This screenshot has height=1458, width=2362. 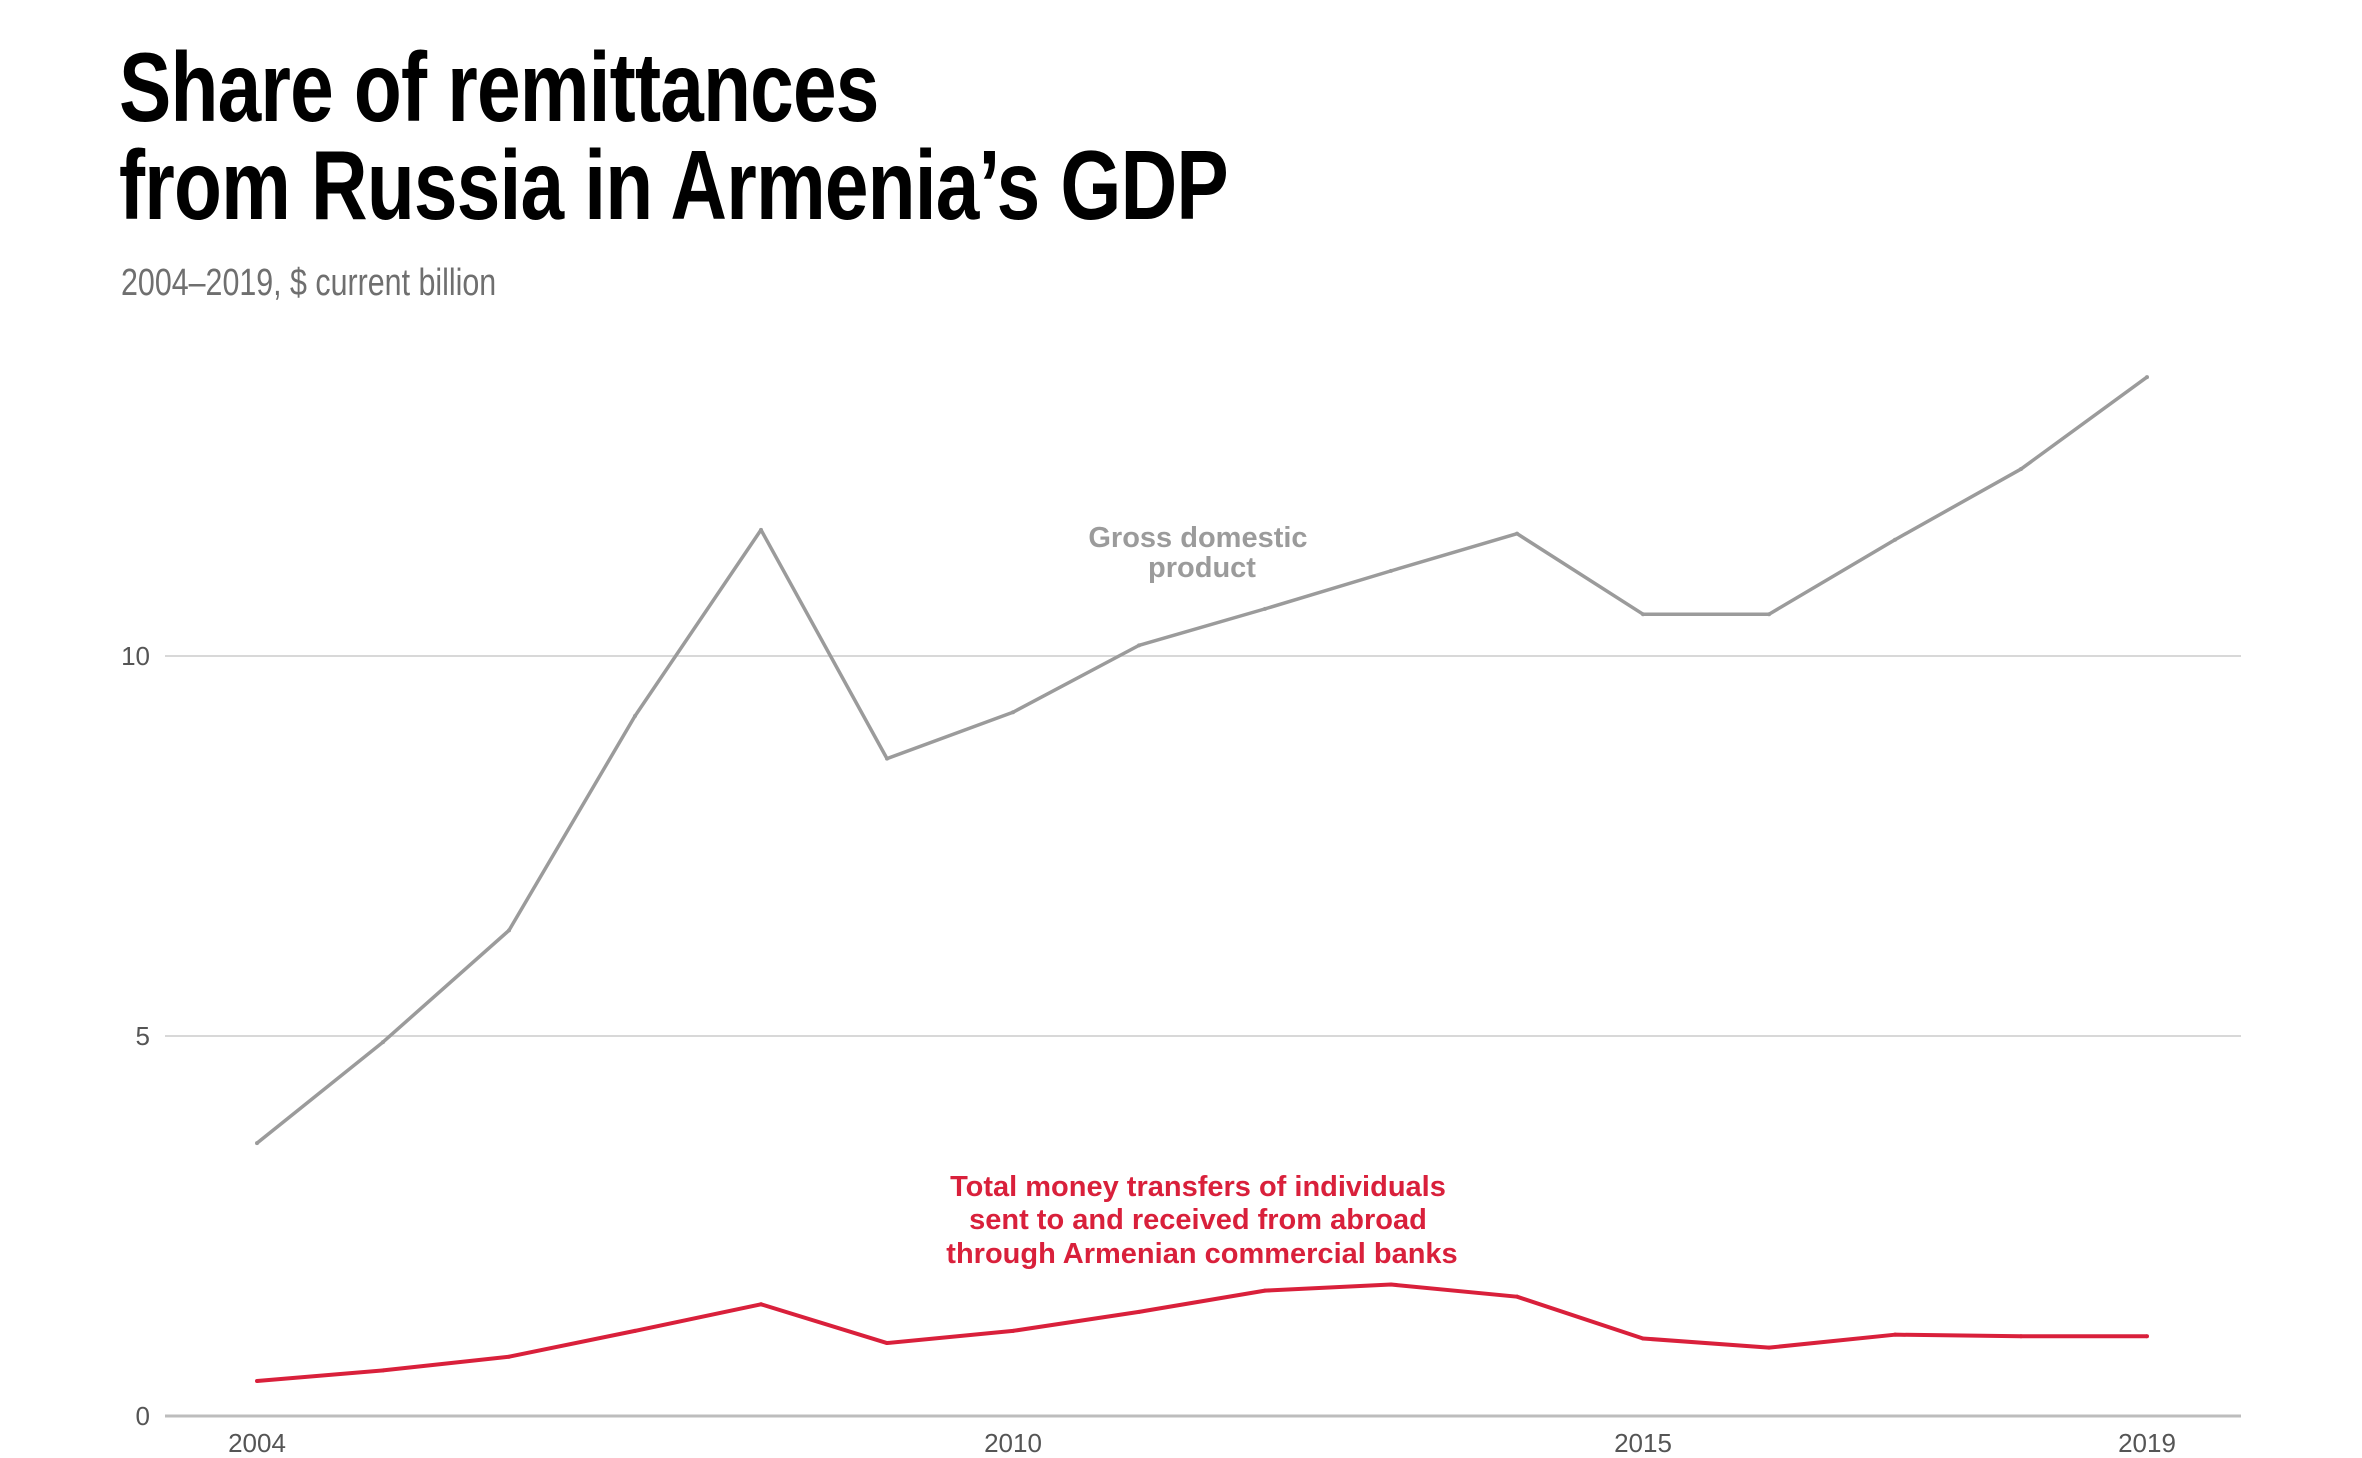 I want to click on remittances-line, so click(x=1201, y=1333).